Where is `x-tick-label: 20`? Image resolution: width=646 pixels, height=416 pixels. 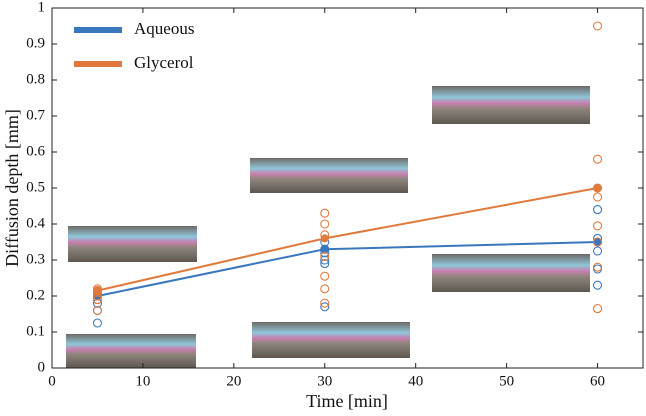 x-tick-label: 20 is located at coordinates (233, 381).